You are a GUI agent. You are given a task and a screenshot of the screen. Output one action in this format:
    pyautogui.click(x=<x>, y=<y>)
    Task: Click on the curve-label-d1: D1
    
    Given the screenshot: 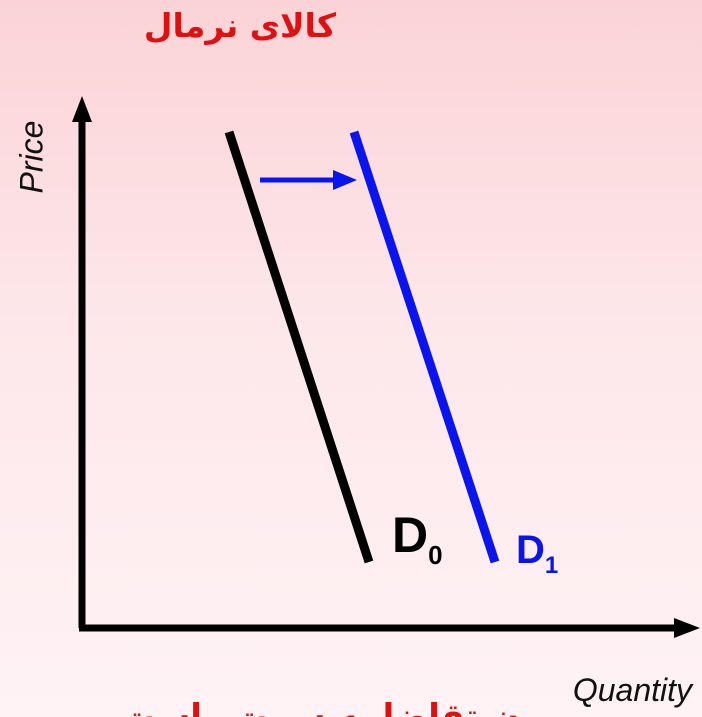 What is the action you would take?
    pyautogui.click(x=537, y=553)
    